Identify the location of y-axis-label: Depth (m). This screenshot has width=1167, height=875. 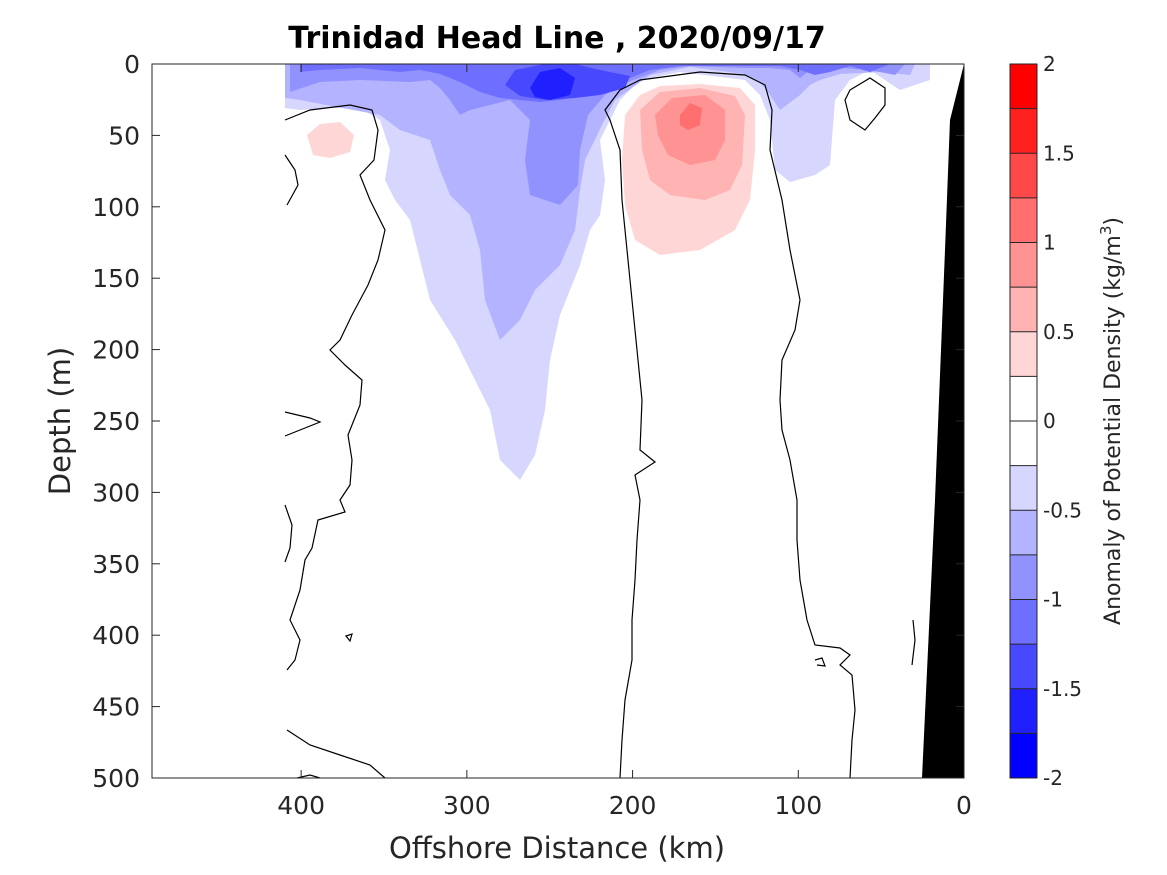
(60, 421).